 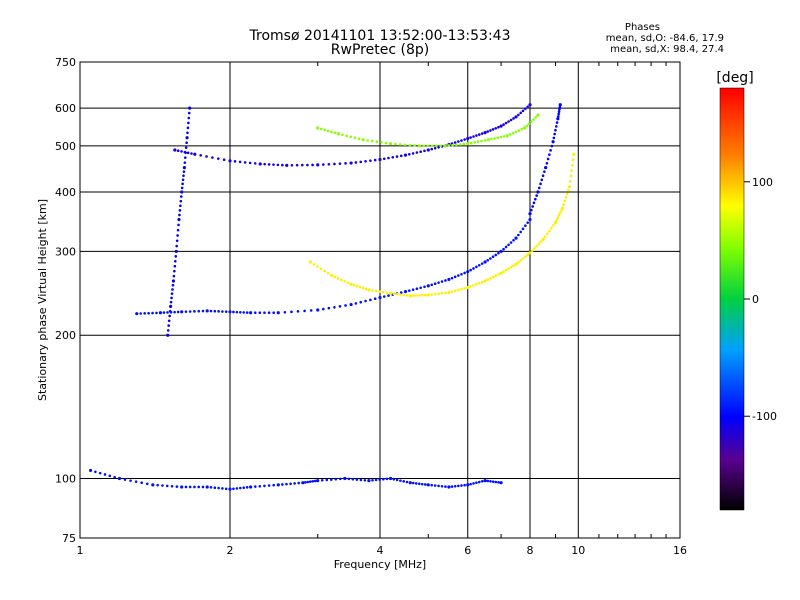 What do you see at coordinates (755, 299) in the screenshot?
I see `colorbar-tick-label: 0` at bounding box center [755, 299].